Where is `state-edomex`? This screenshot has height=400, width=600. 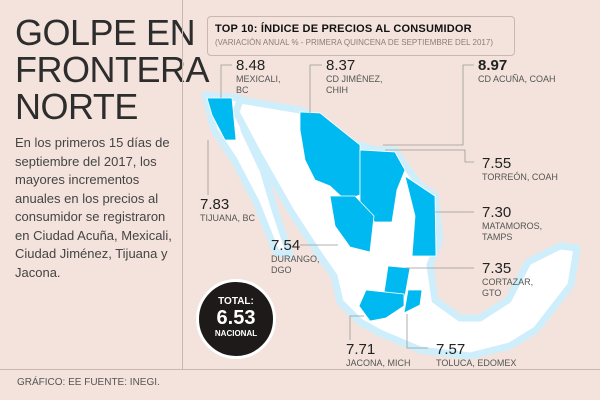
state-edomex is located at coordinates (413, 301).